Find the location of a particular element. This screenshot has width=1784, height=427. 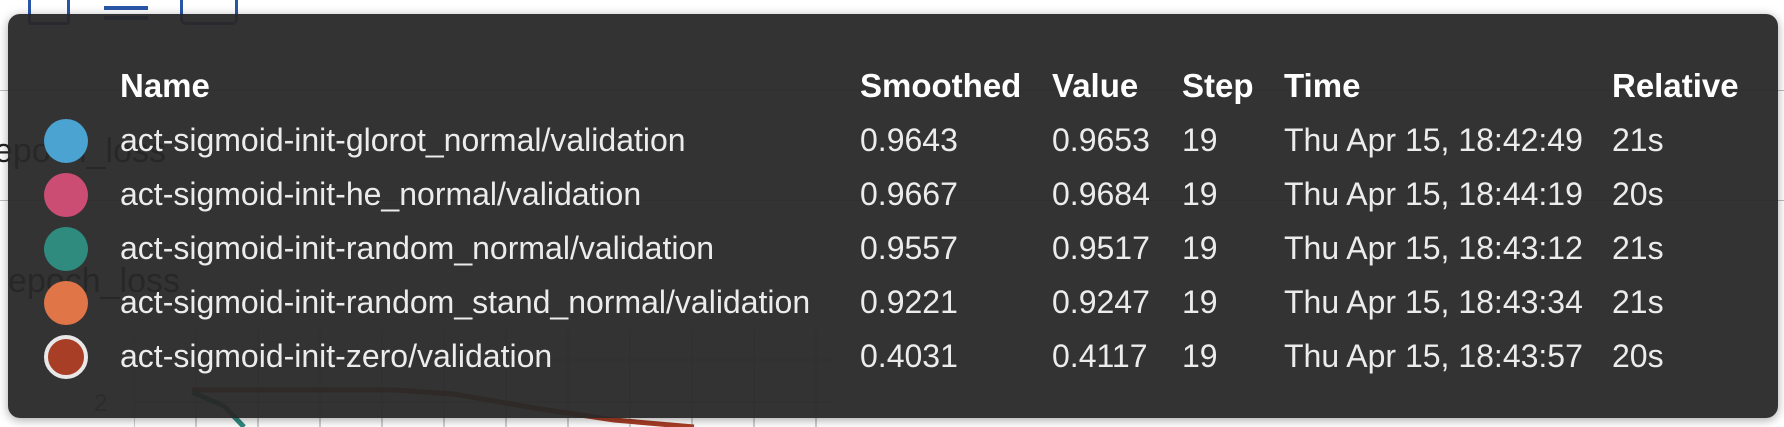

time: Thu Apr 15, 18:42:49 is located at coordinates (1433, 140).